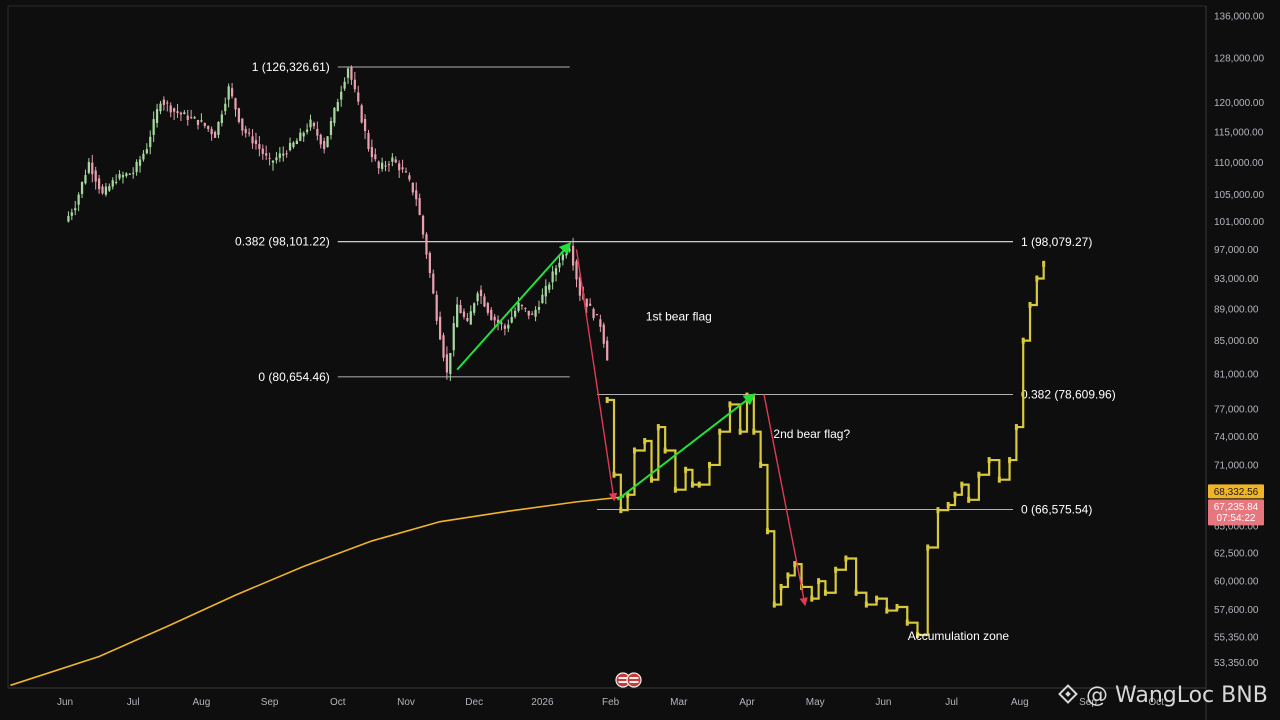 This screenshot has width=1280, height=720. I want to click on price-tick-label: 136,000.00, so click(1239, 17).